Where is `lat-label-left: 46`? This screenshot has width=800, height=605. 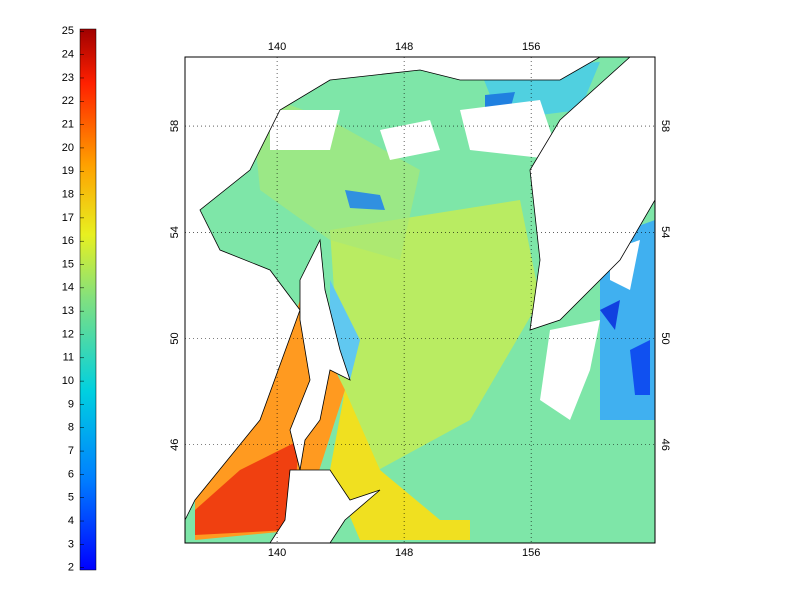 lat-label-left: 46 is located at coordinates (175, 445).